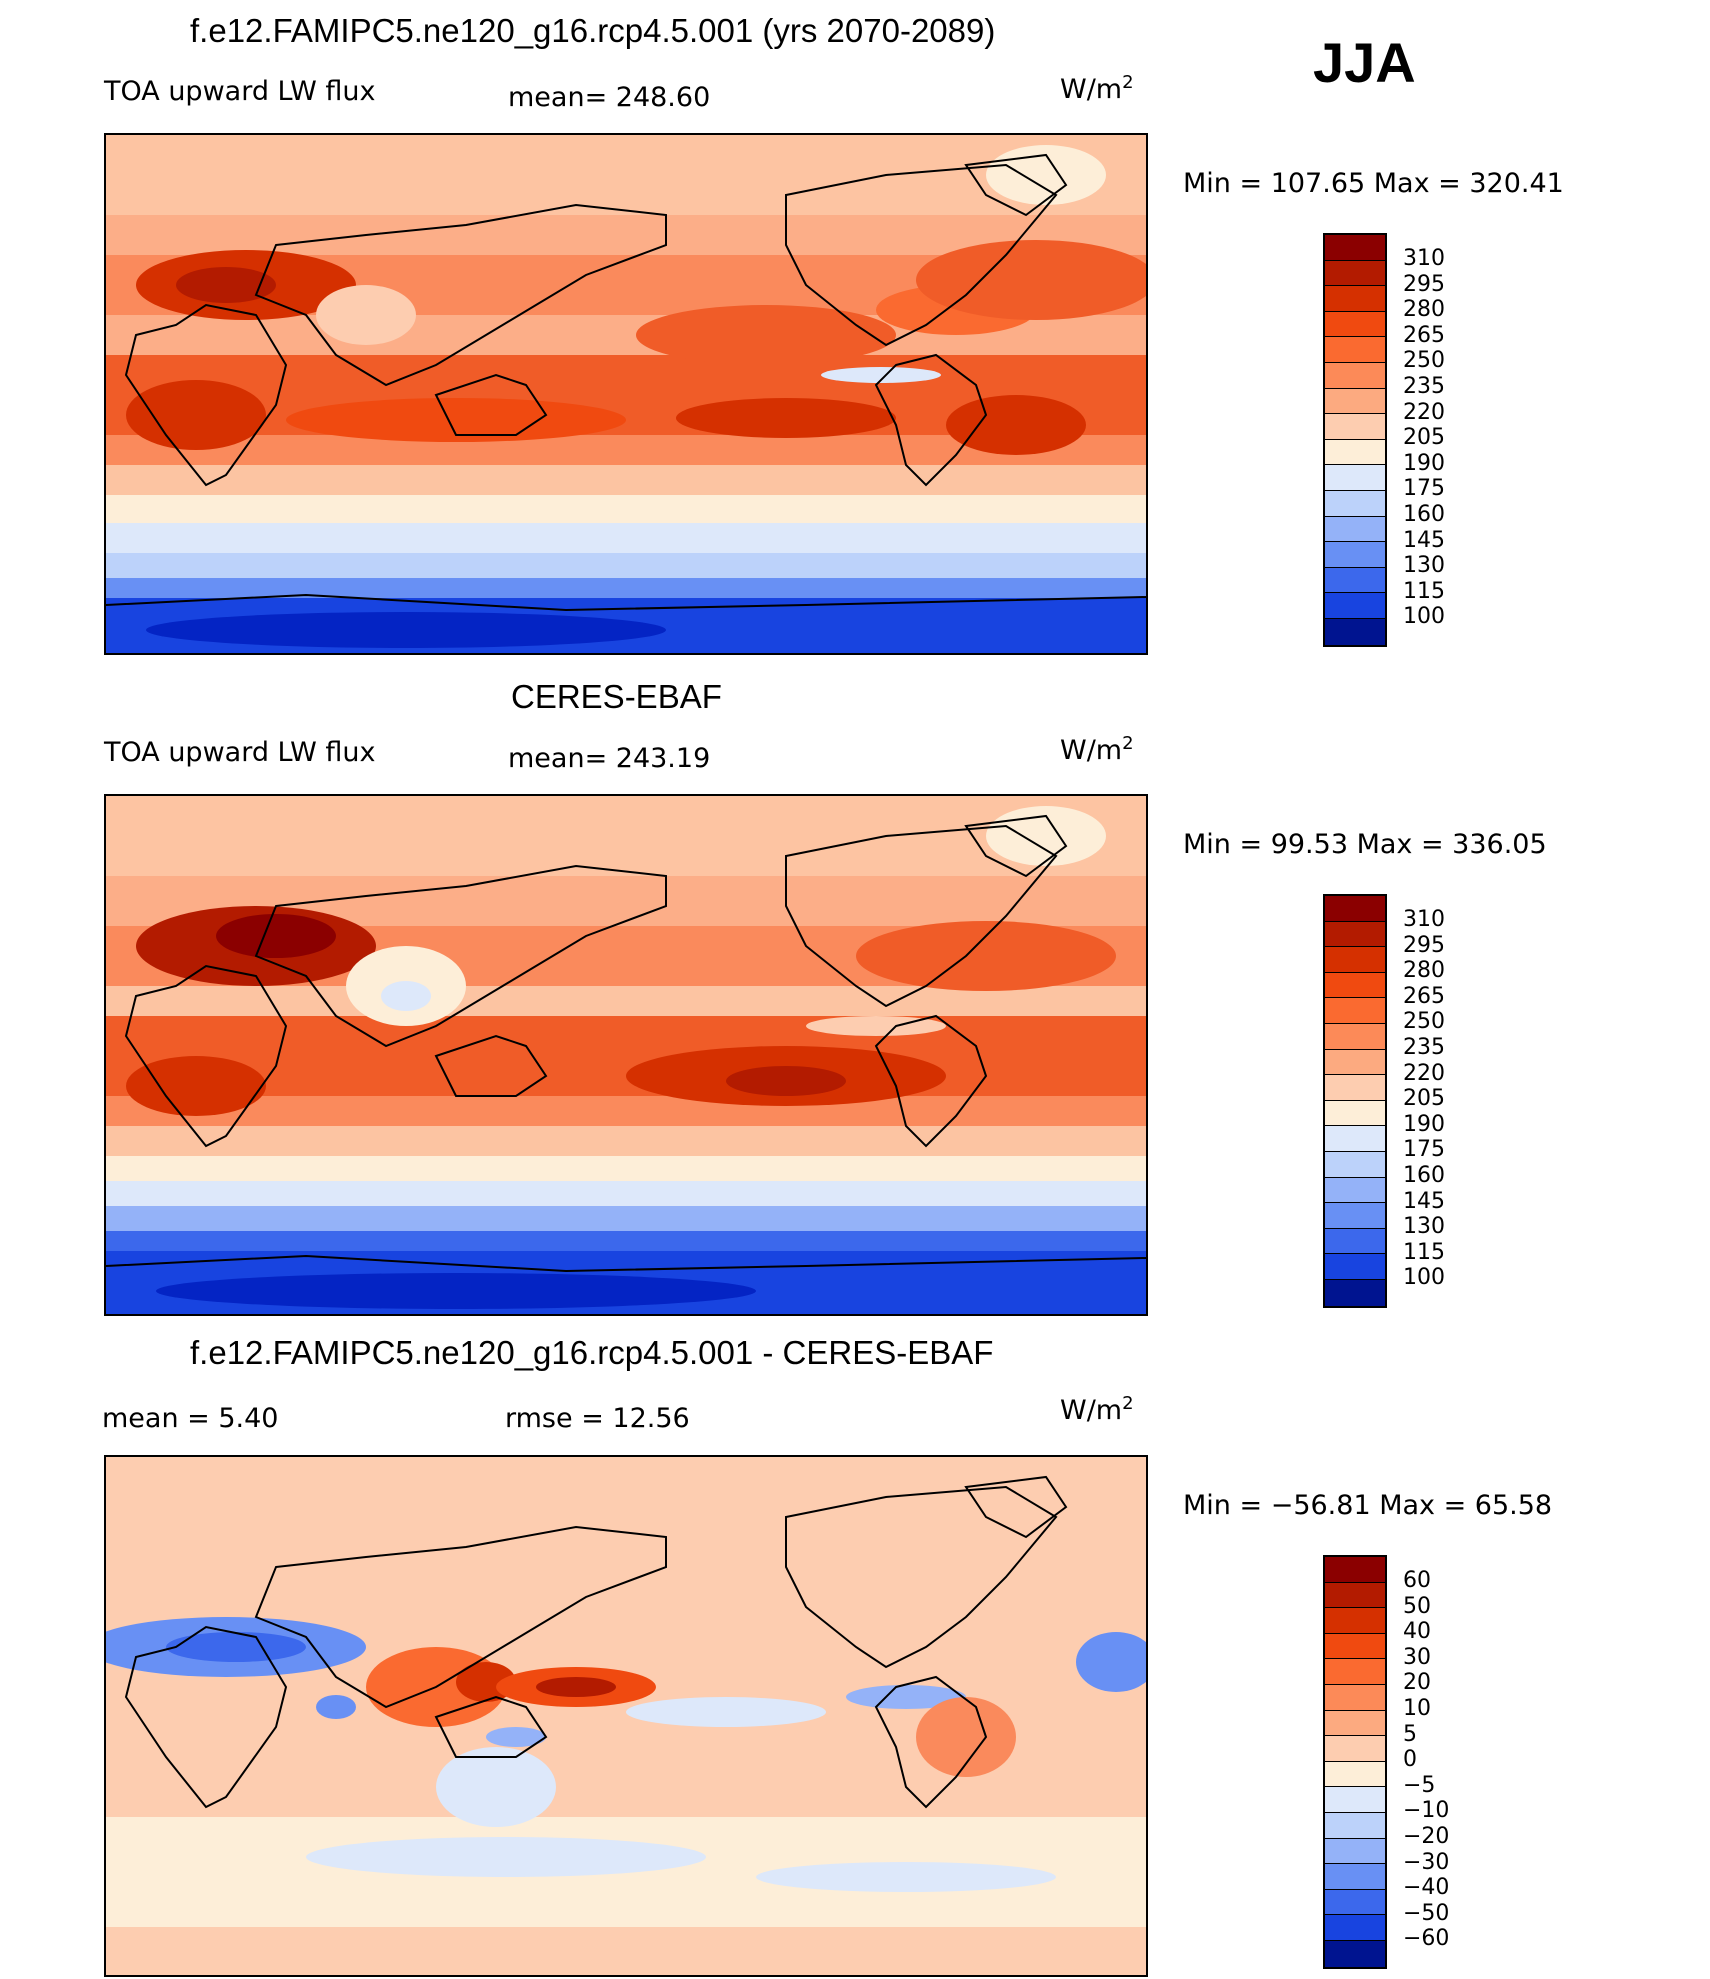 This screenshot has width=1710, height=1979. Describe the element at coordinates (1368, 1505) in the screenshot. I see `panel3-minmax: Min = −56.81 Max = 65.58` at that location.